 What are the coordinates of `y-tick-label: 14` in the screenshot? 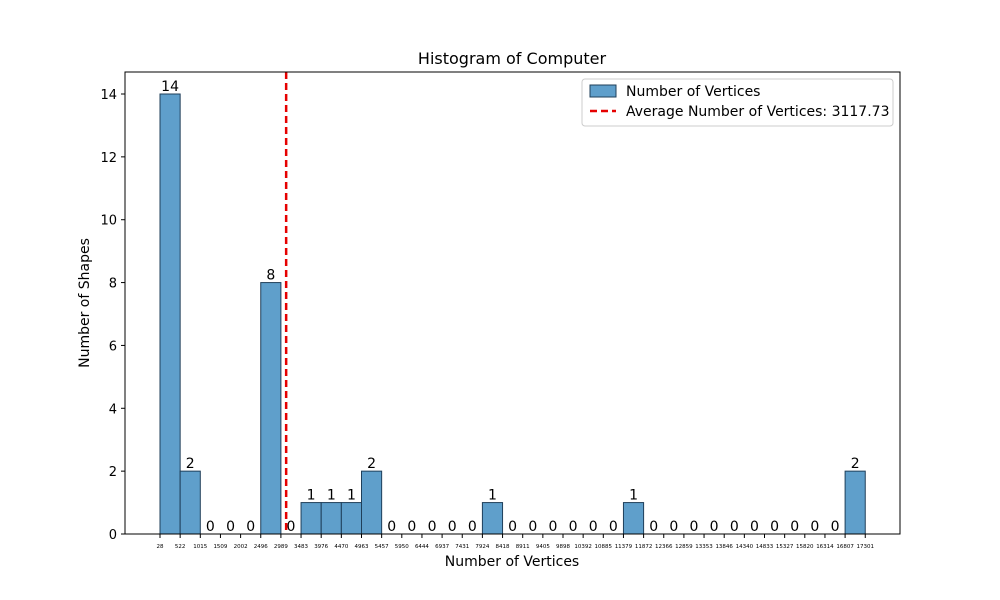 It's located at (108, 95).